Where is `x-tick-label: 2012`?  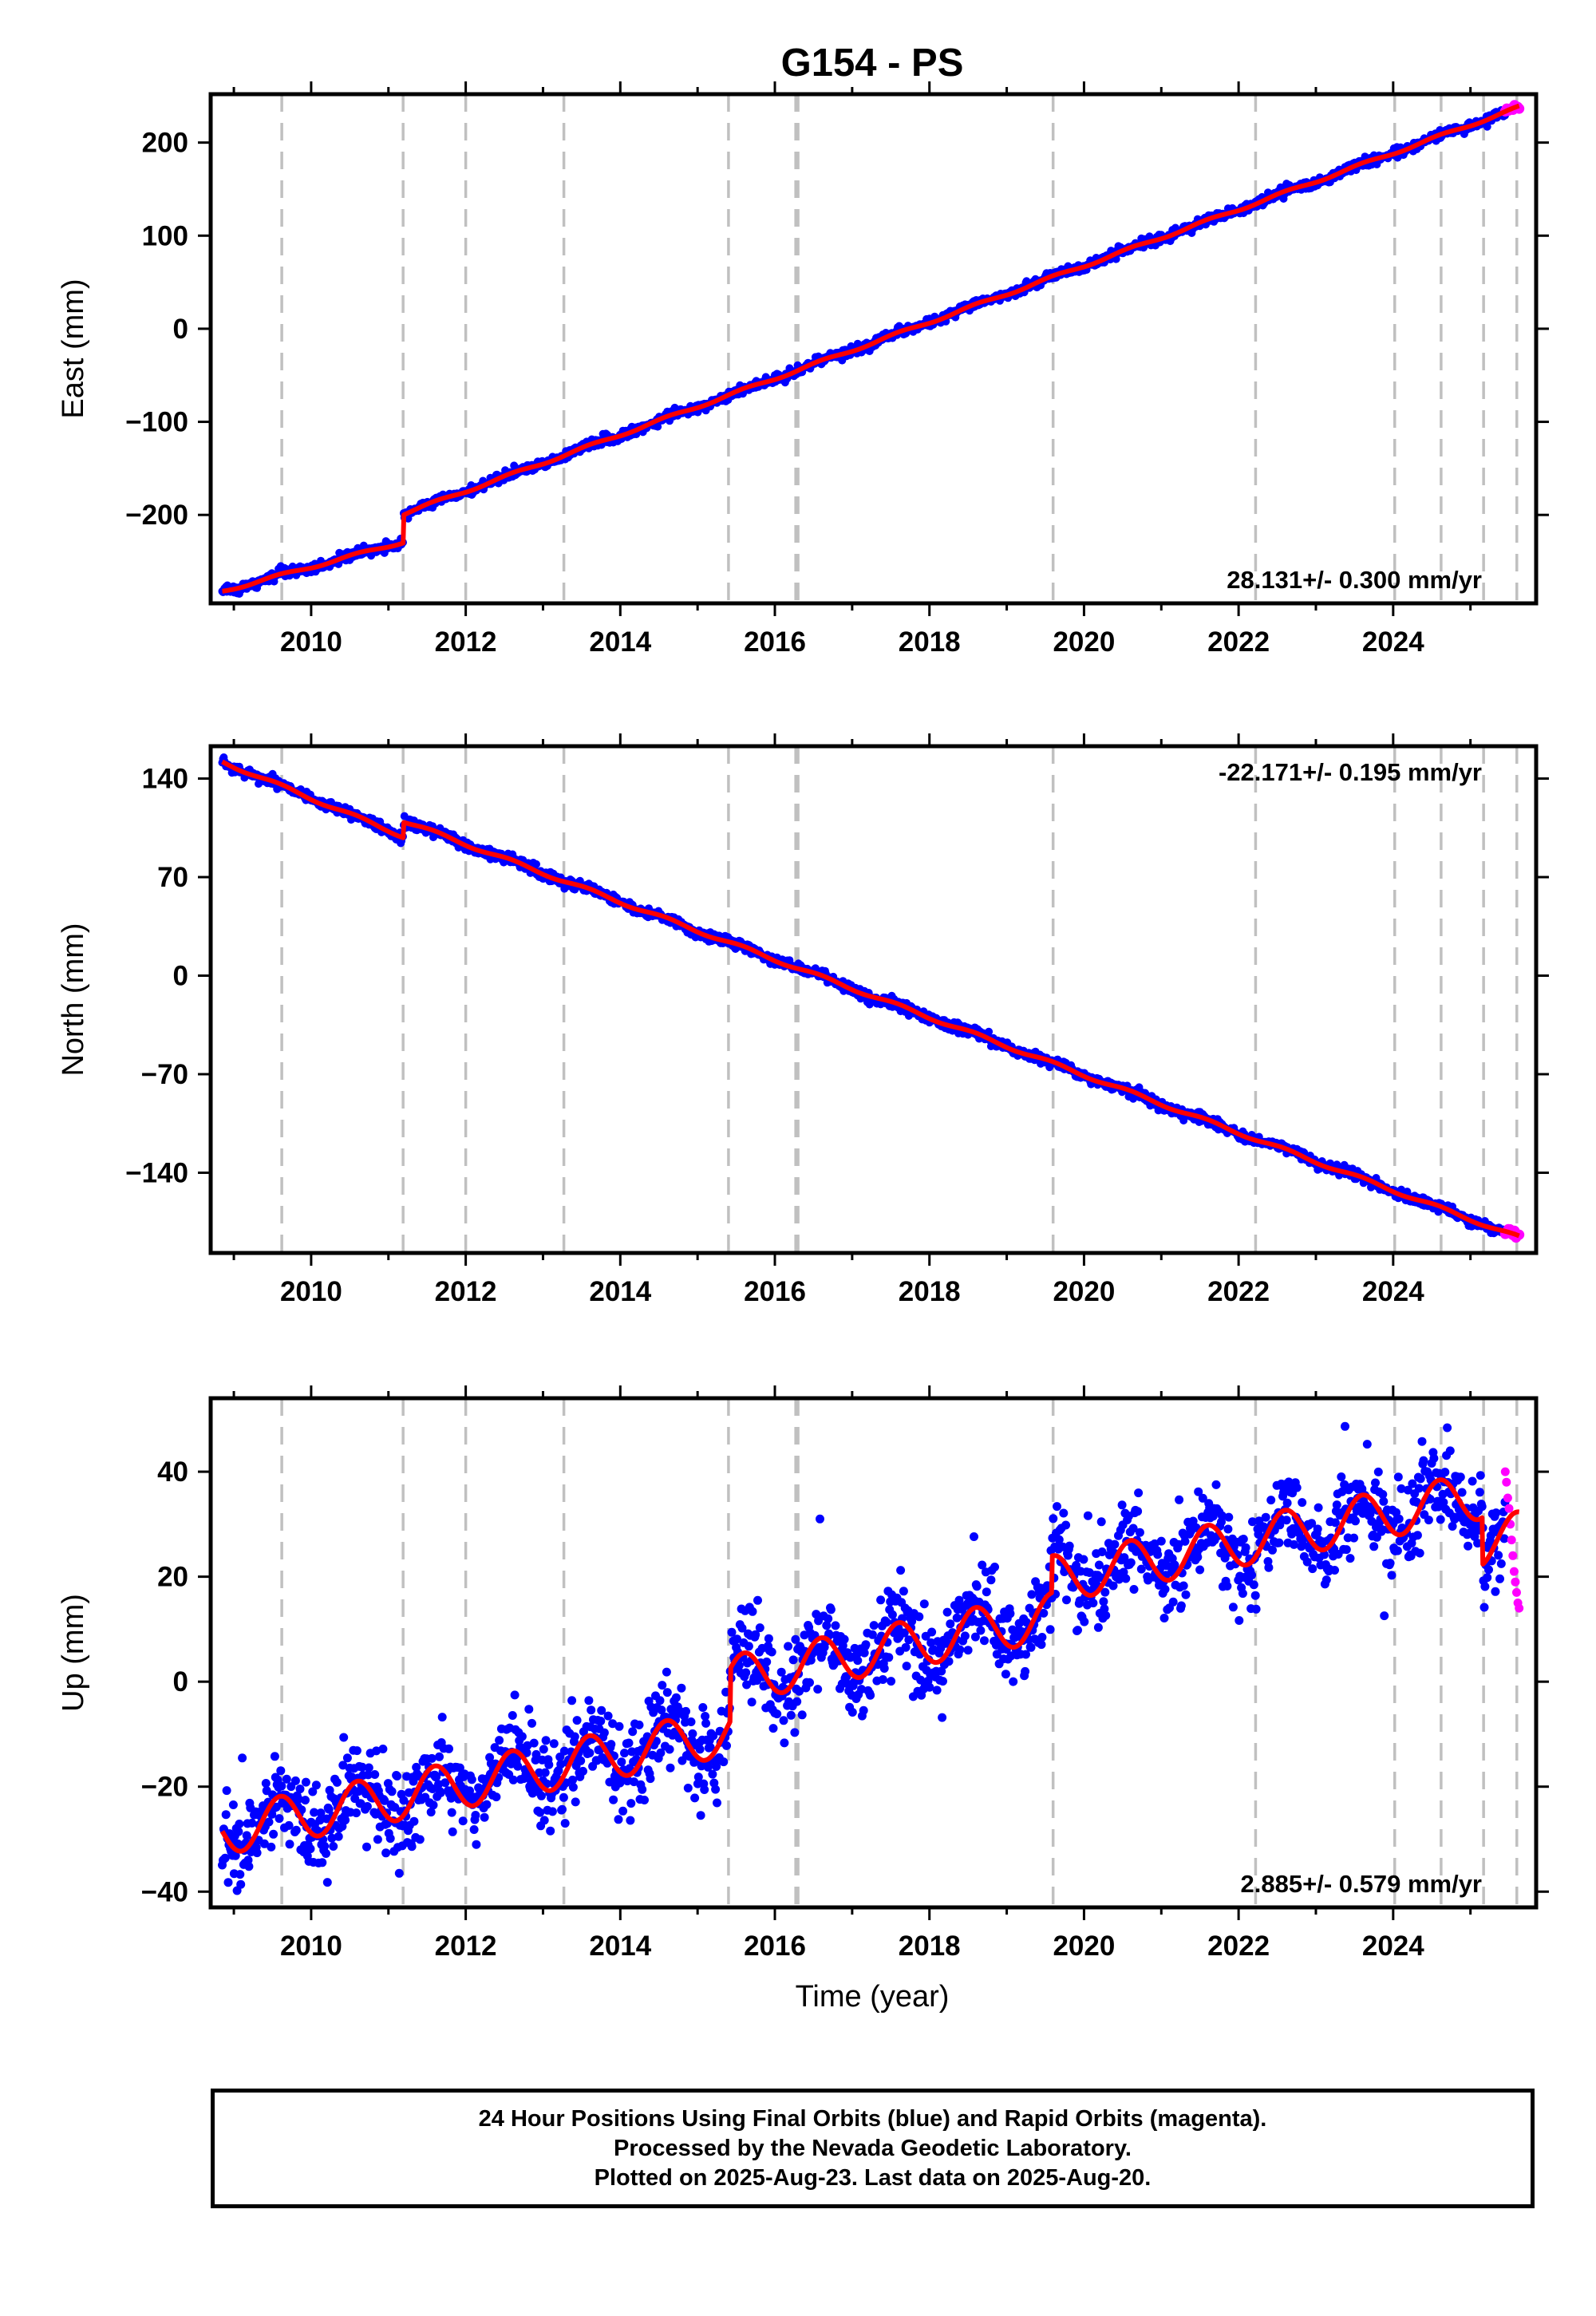
x-tick-label: 2012 is located at coordinates (466, 1291).